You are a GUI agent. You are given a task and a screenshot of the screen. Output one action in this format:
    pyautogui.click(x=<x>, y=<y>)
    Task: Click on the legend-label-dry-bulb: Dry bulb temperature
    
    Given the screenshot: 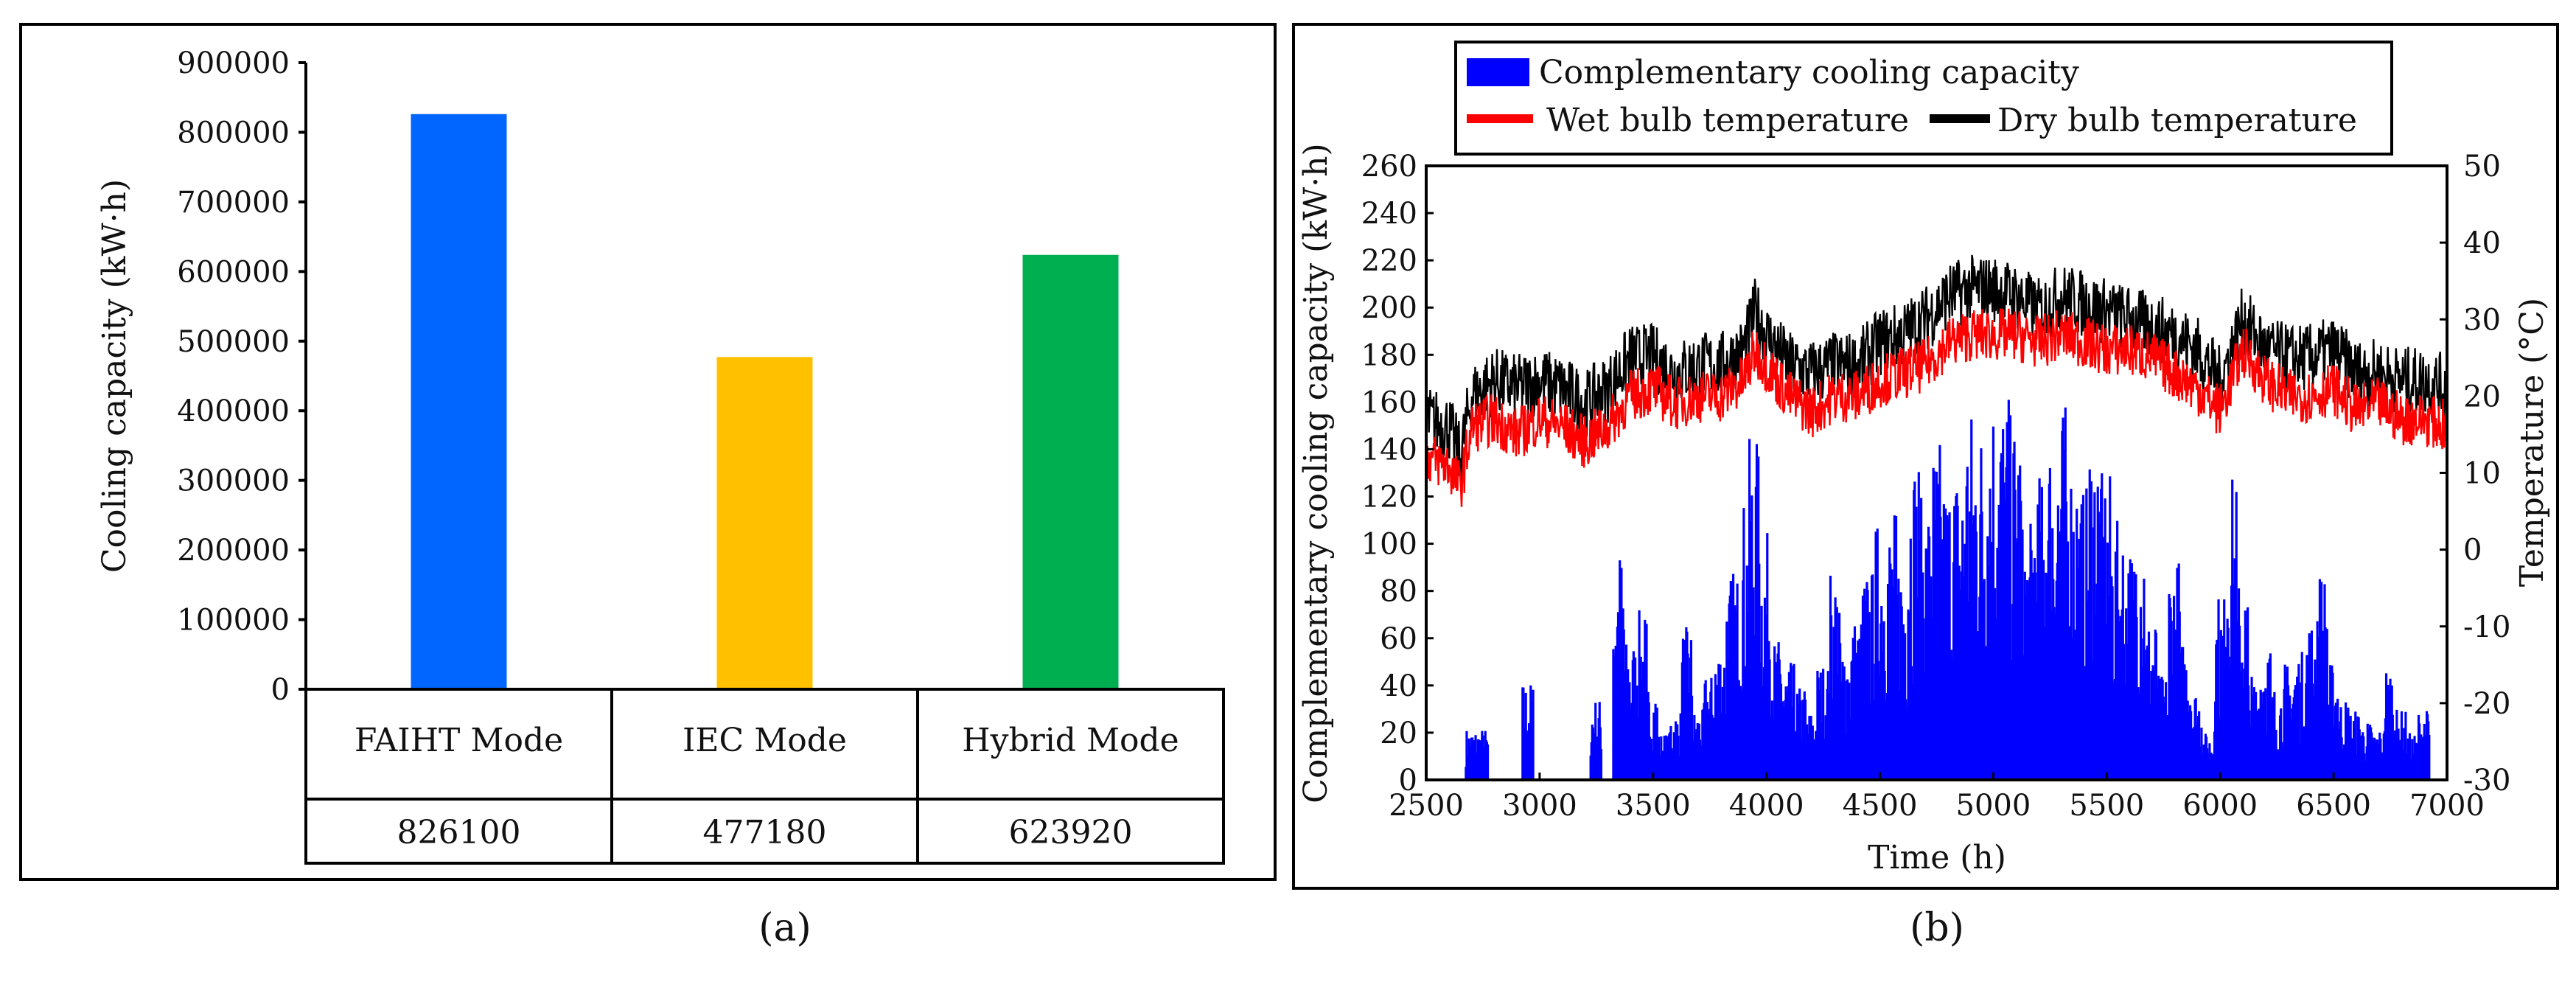 What is the action you would take?
    pyautogui.click(x=2177, y=120)
    